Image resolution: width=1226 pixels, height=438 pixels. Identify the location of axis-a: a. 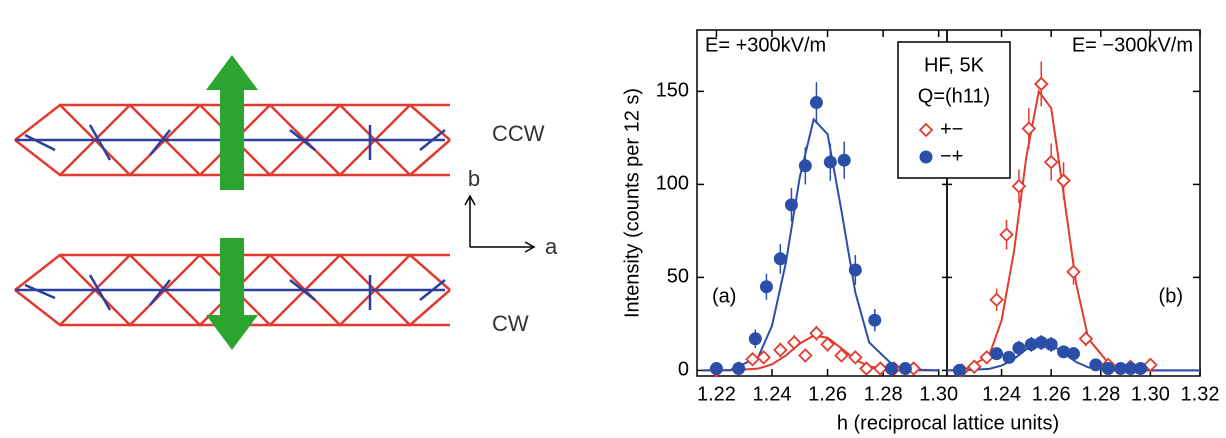
(551, 246).